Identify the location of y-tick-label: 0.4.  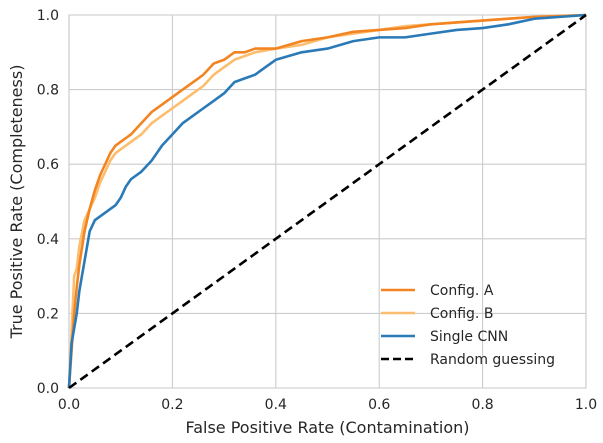
(48, 240).